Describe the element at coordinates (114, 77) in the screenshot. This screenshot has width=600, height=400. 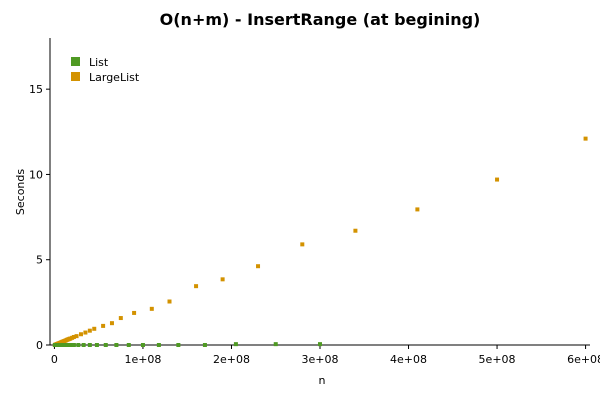
I see `legend-label-largelist: LargeList` at that location.